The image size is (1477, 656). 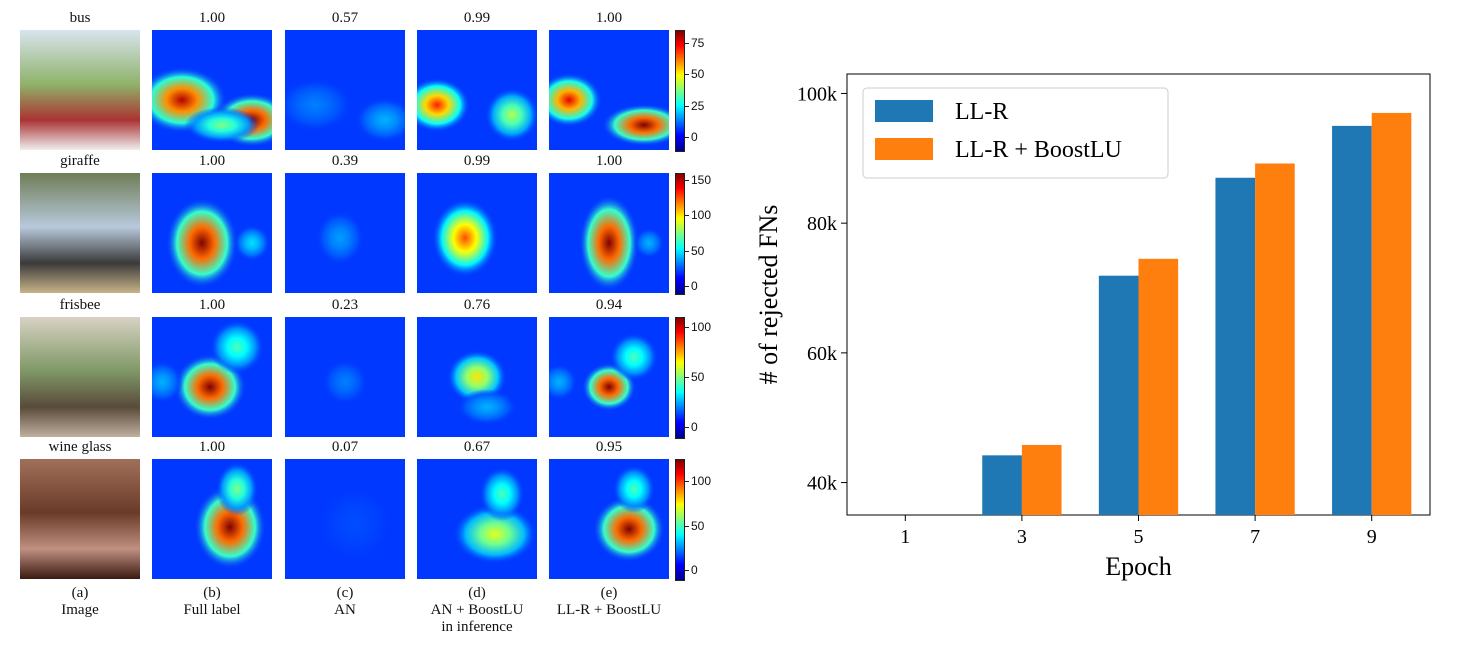 What do you see at coordinates (822, 224) in the screenshot?
I see `y-tick-label: 80k` at bounding box center [822, 224].